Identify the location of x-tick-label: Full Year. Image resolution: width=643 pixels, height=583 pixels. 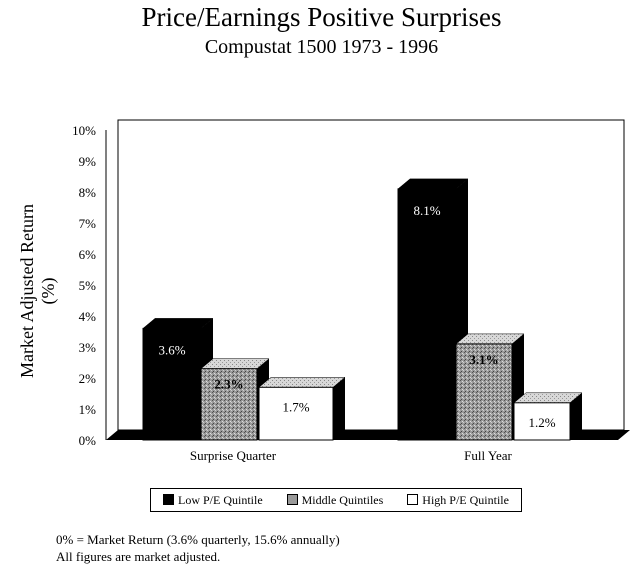
(488, 455).